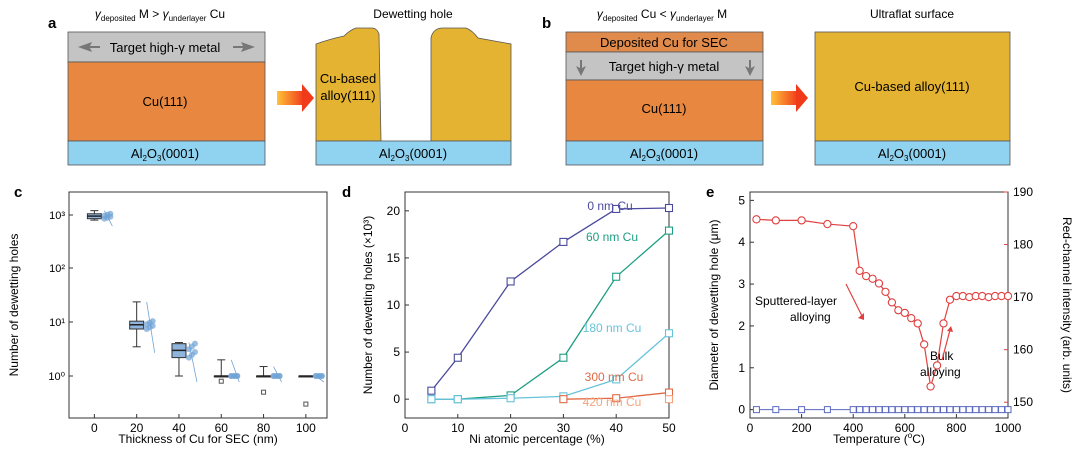 The image size is (1080, 459). Describe the element at coordinates (612, 402) in the screenshot. I see `series-label-d: 420 nm Cu` at that location.